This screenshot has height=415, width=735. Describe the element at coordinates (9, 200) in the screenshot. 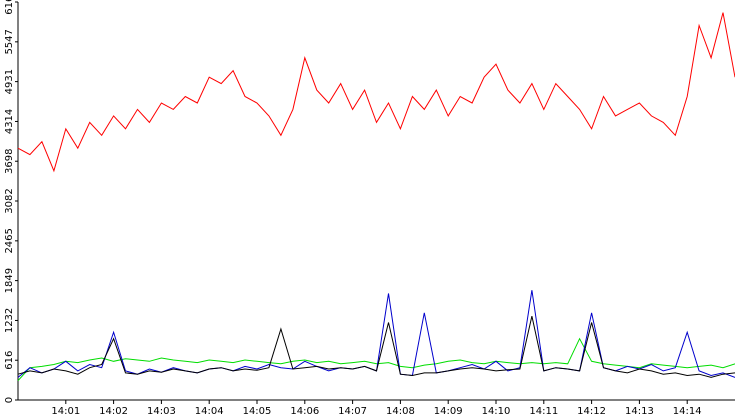

I see `y-tick-label: 3082` at that location.